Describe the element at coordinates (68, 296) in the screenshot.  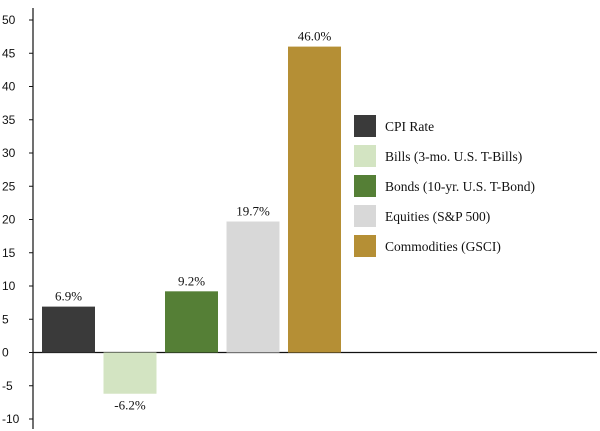
I see `data-label: 6.9%` at that location.